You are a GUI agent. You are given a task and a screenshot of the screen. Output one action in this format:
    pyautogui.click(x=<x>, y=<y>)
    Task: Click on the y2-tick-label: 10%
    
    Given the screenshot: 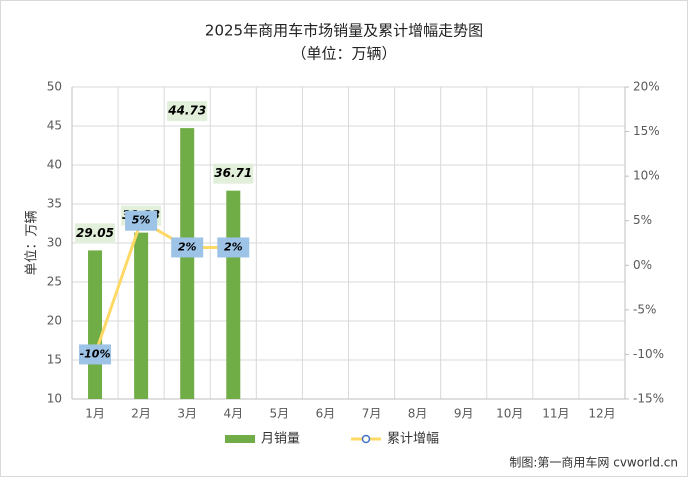 What is the action you would take?
    pyautogui.click(x=646, y=176)
    